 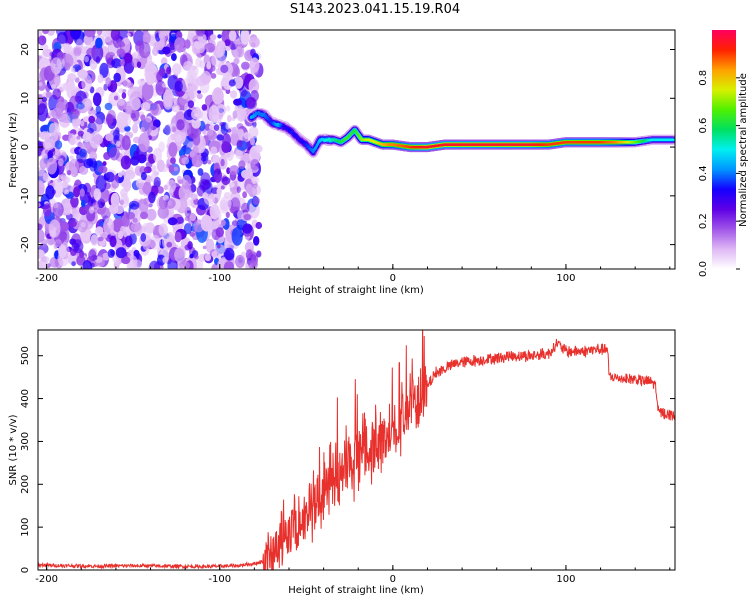 I want to click on page-title: S143.2023.041.15.19.R04, so click(x=375, y=9).